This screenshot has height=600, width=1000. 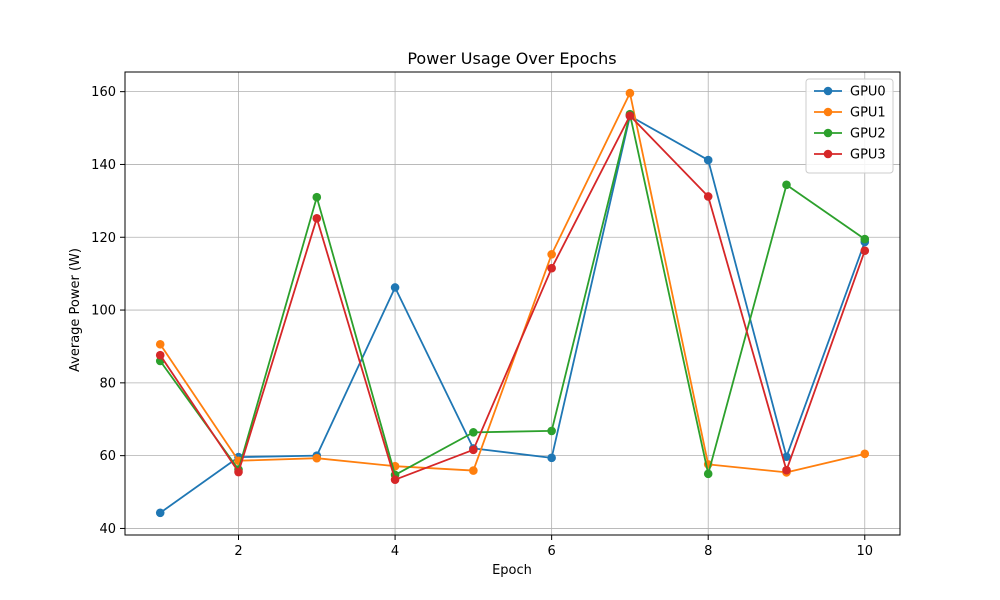 I want to click on x-tick-label: 6, so click(x=552, y=551).